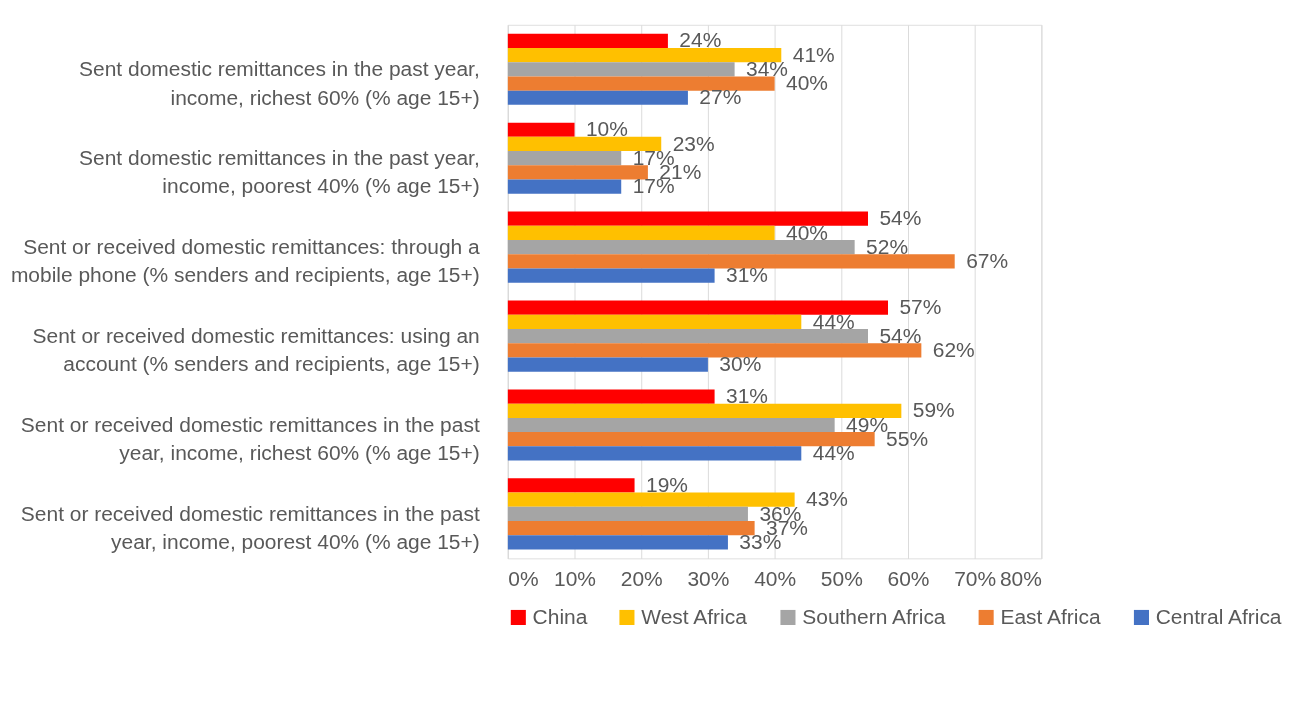 This screenshot has width=1312, height=721. I want to click on text: 34%, so click(767, 68).